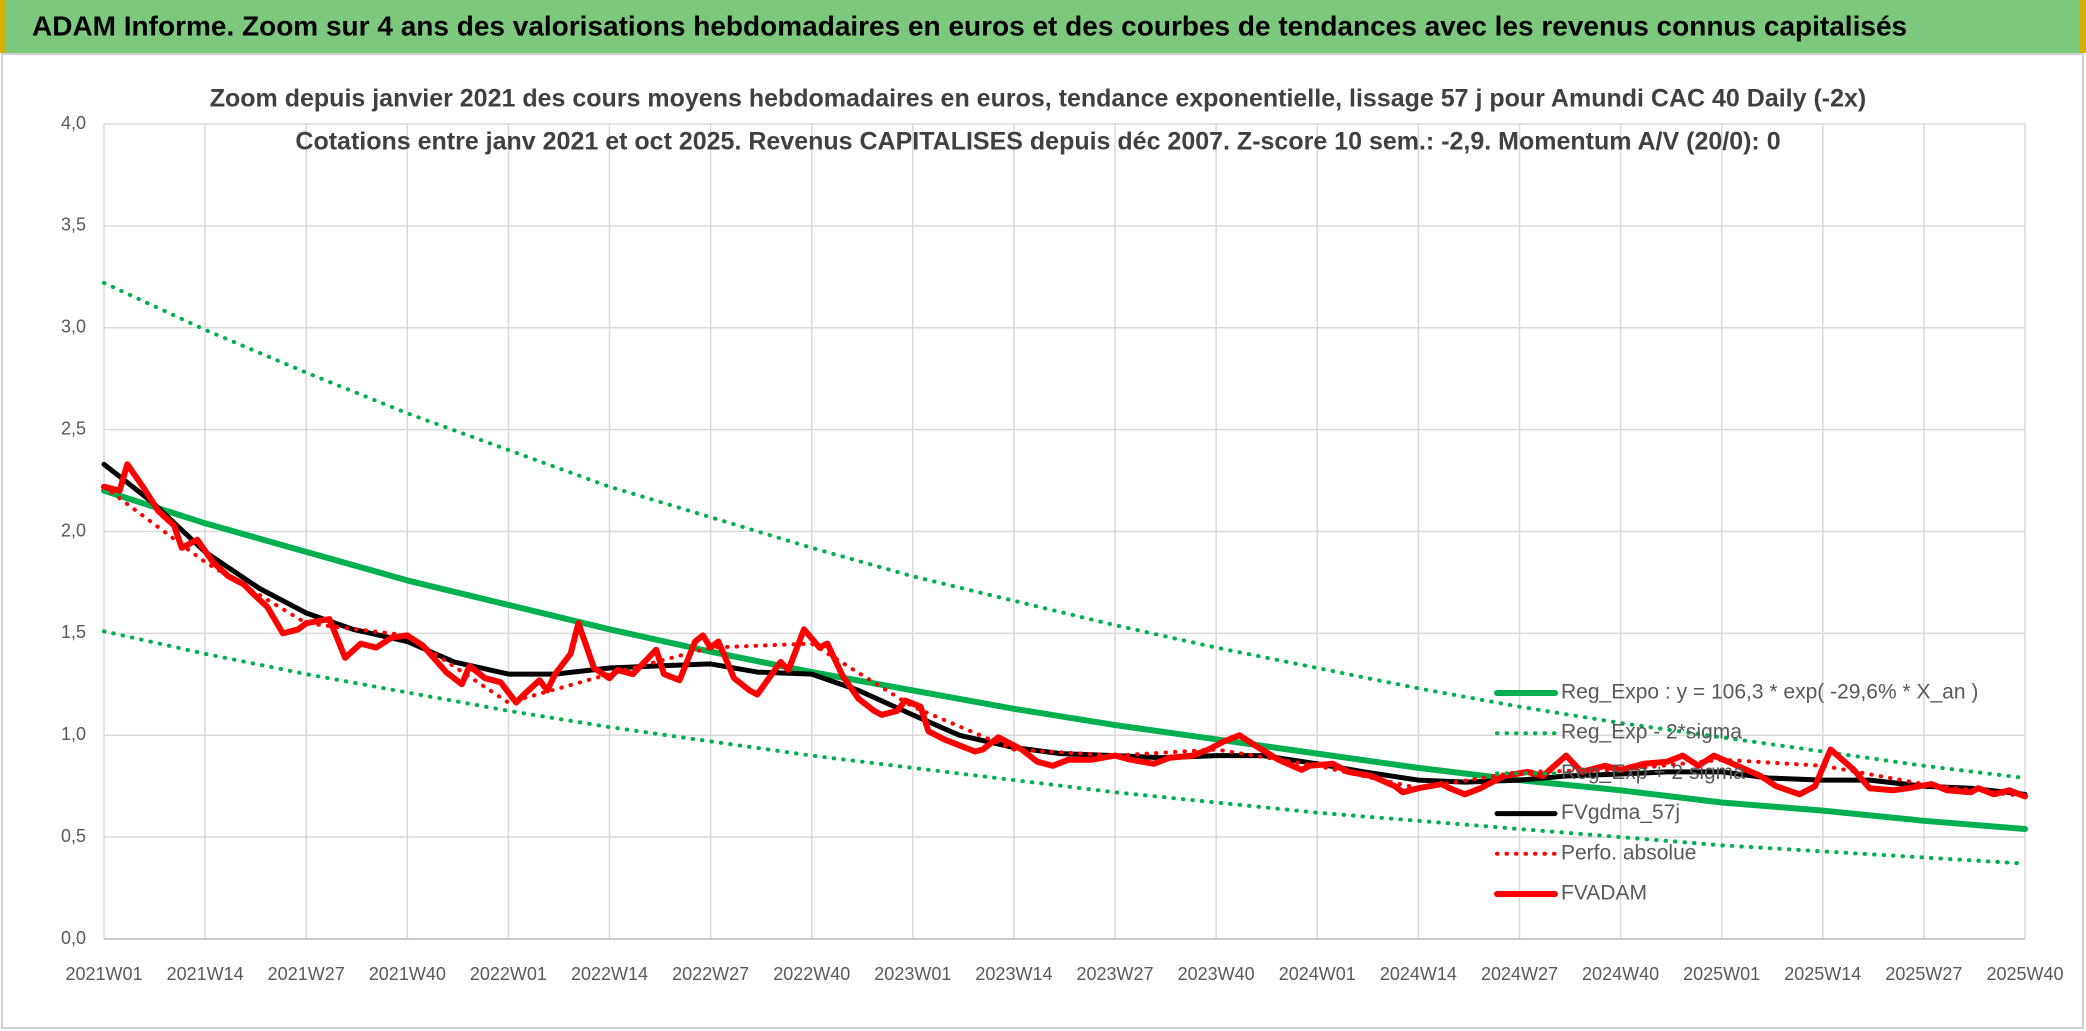  What do you see at coordinates (1013, 974) in the screenshot?
I see `x-tick-label: 2023W14` at bounding box center [1013, 974].